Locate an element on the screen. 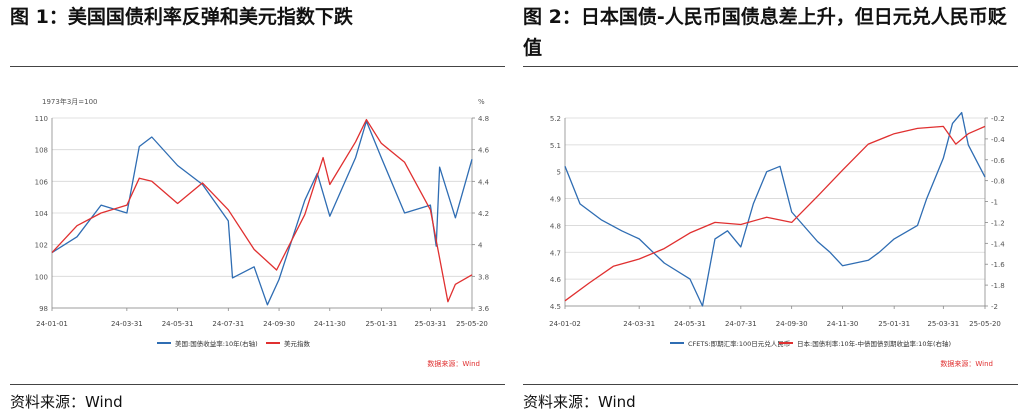 This screenshot has height=415, width=1024. figure-2-title: 图 2：日本国债-人民币国债息差上升，但日元兑人民币贬值 is located at coordinates (765, 32).